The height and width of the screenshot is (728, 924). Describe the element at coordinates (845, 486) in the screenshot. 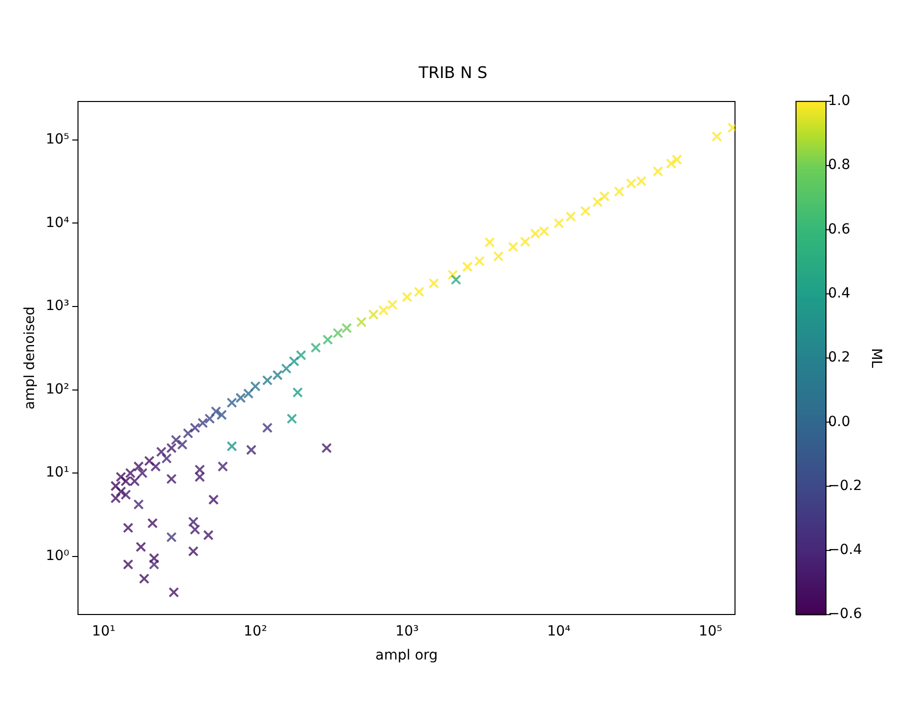

I see `color-bar-label: −0.2` at that location.